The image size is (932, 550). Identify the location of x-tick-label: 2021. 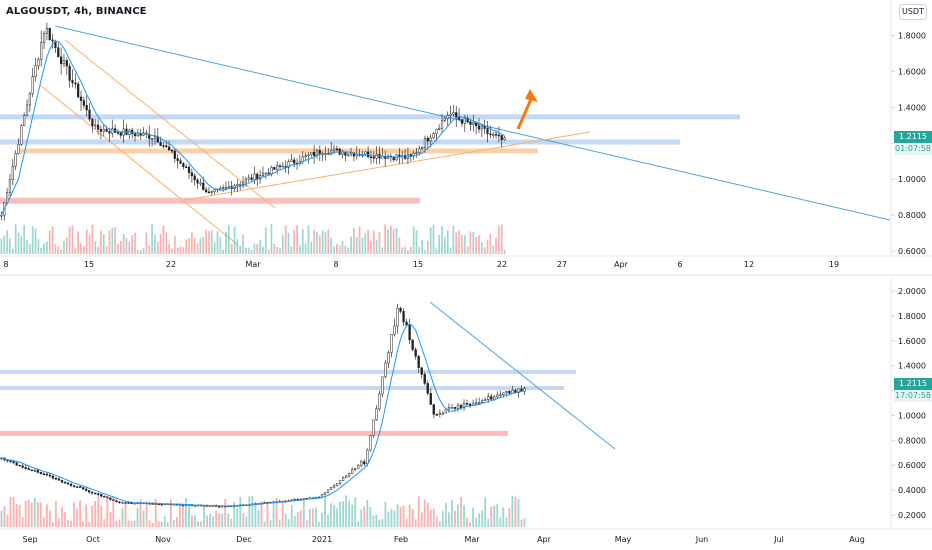
(322, 539).